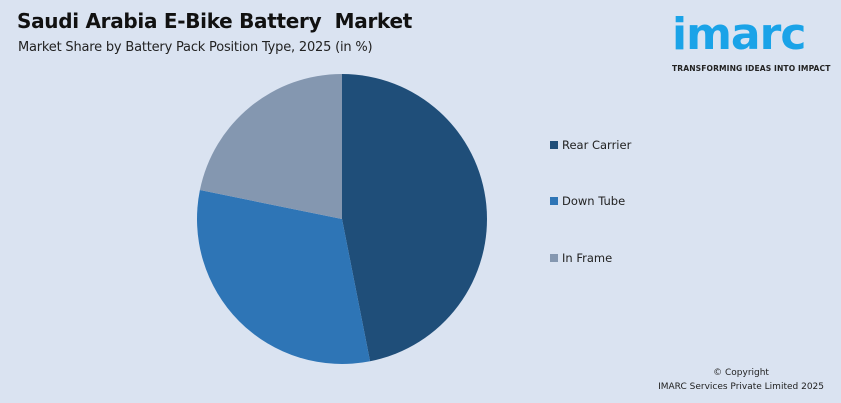  Describe the element at coordinates (414, 217) in the screenshot. I see `pie-slice-rear-carrier` at that location.